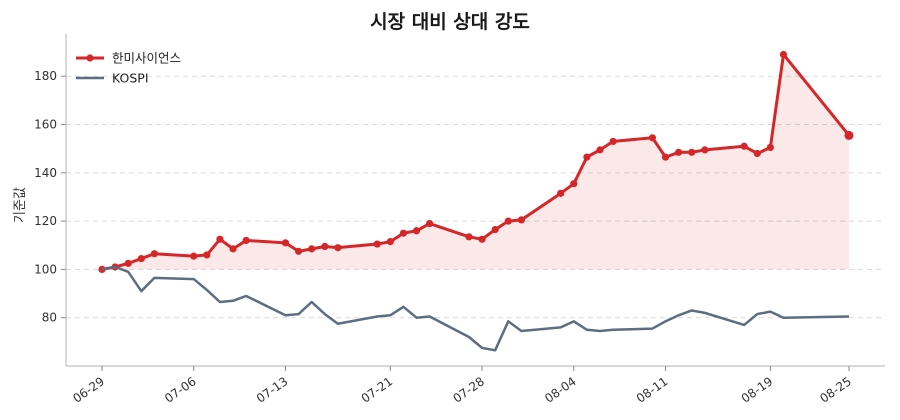 This screenshot has height=420, width=900. What do you see at coordinates (90, 58) in the screenshot?
I see `legend-marker` at bounding box center [90, 58].